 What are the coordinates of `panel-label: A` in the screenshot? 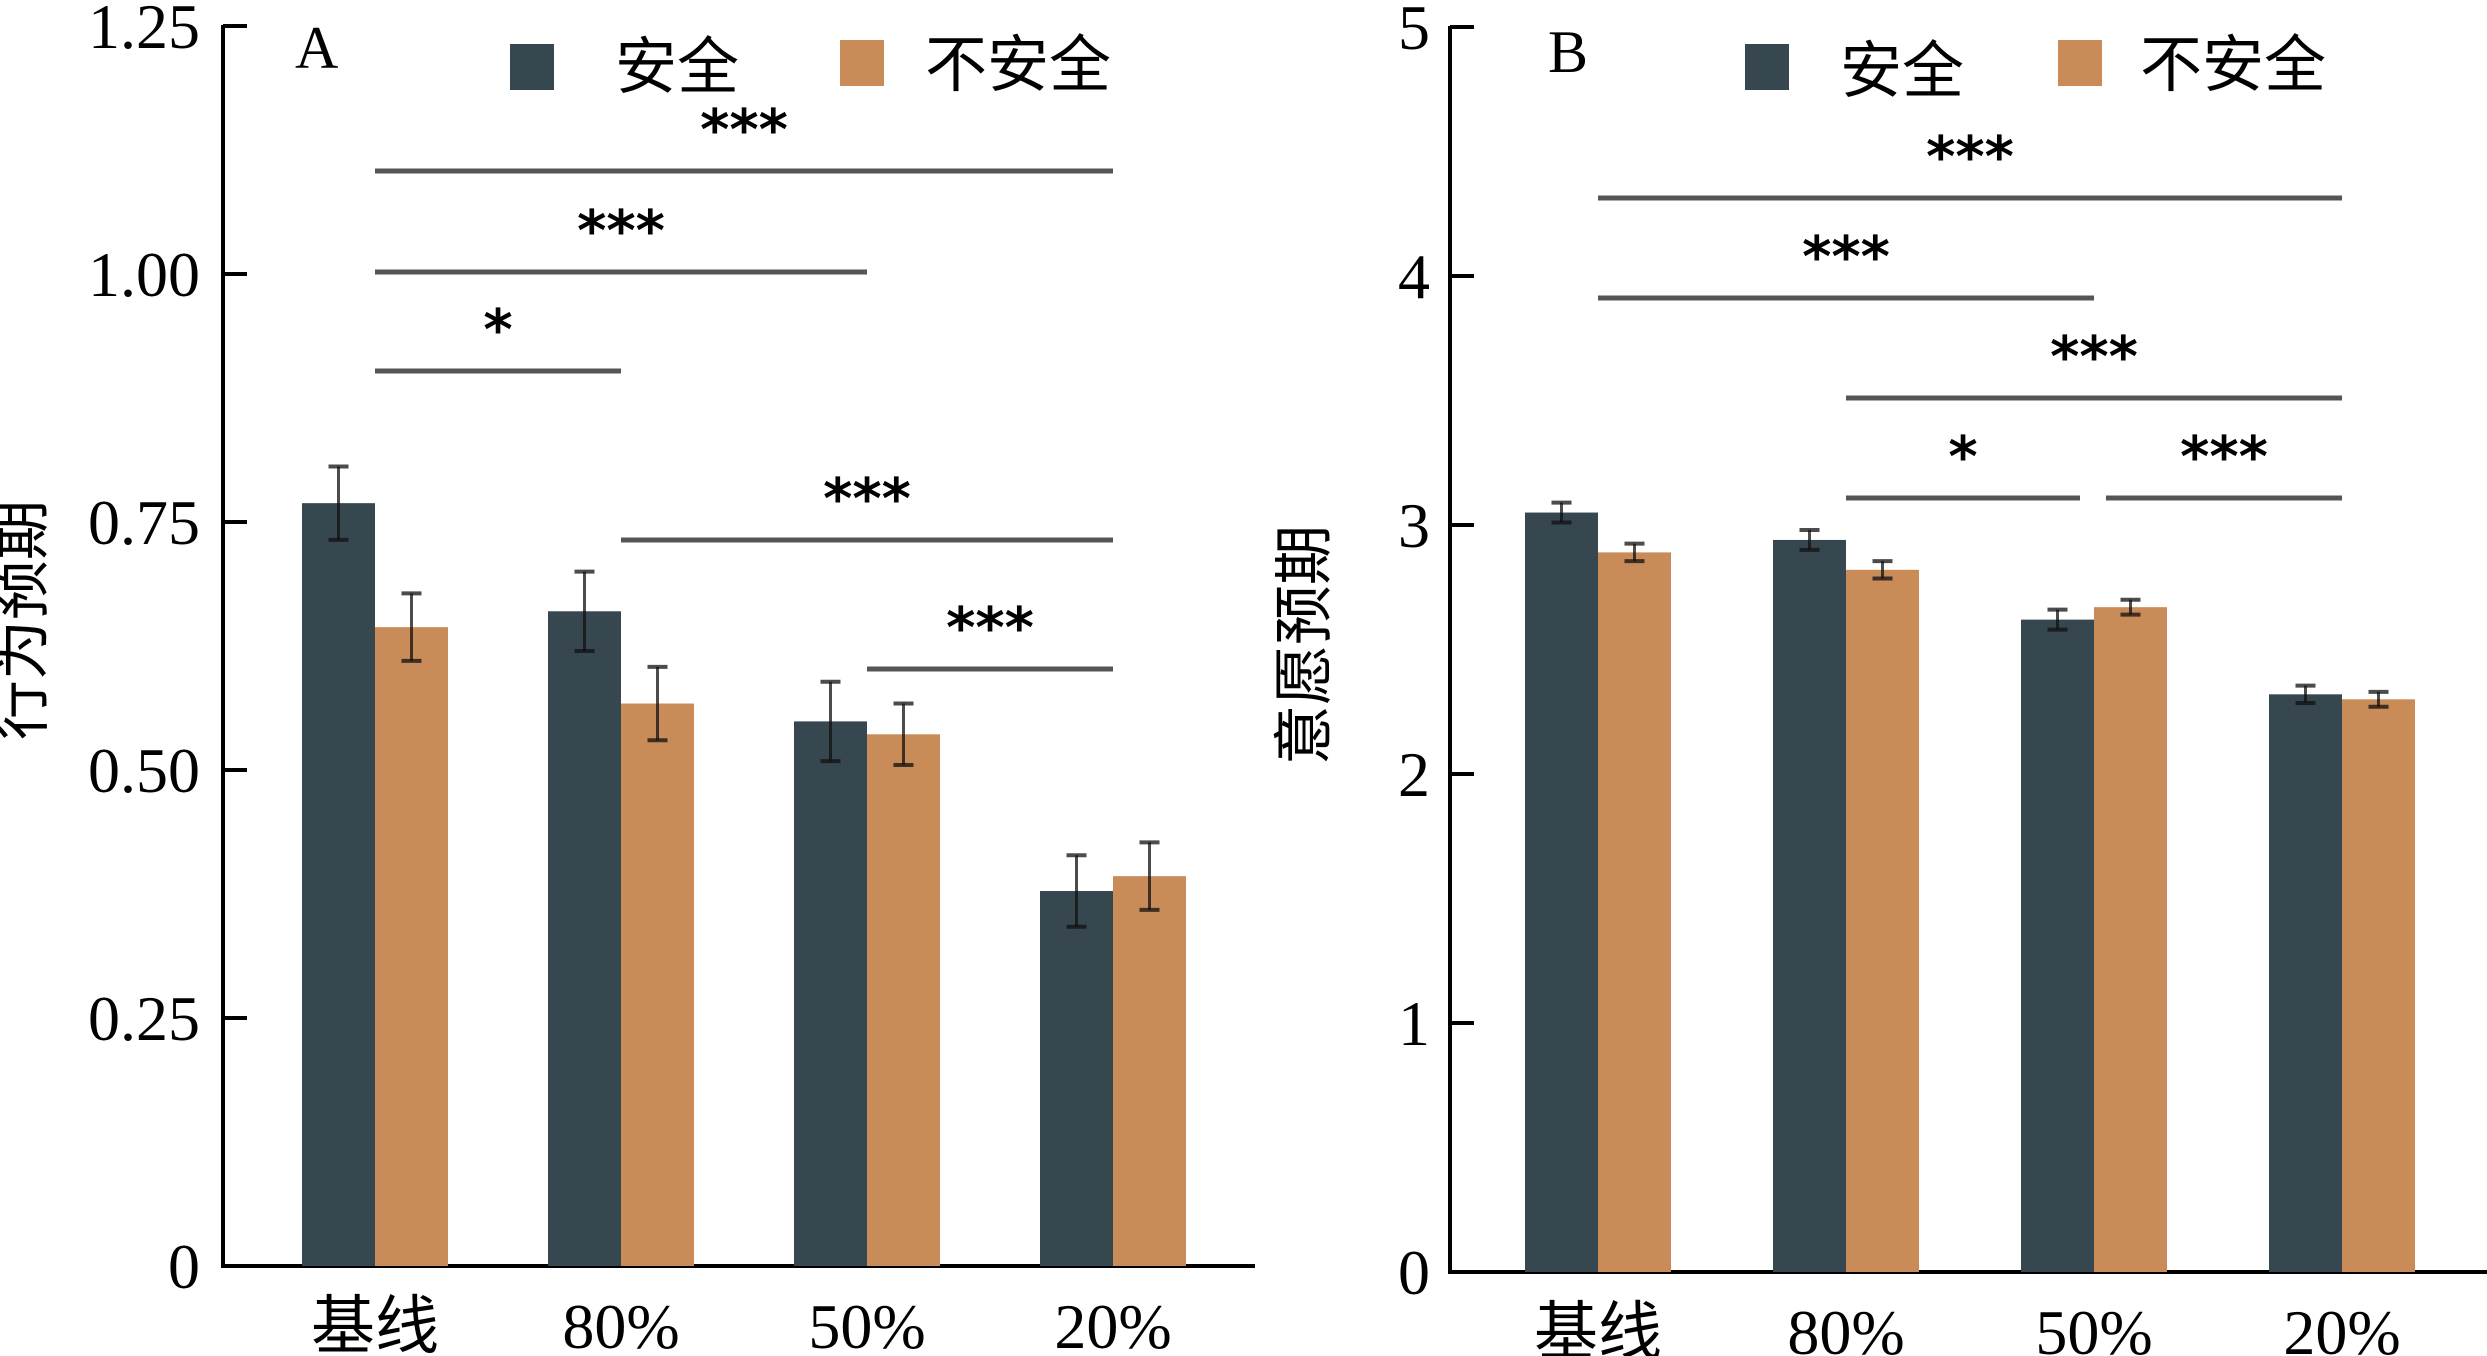 It's located at (316, 48).